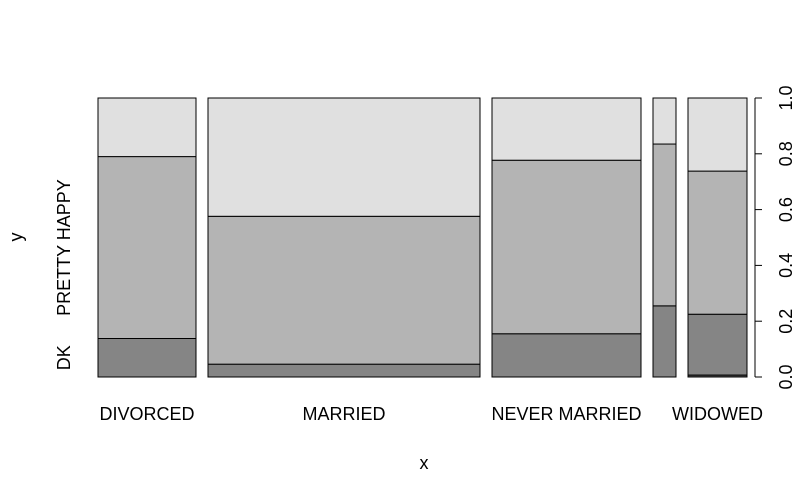  What do you see at coordinates (717, 414) in the screenshot?
I see `x-tick-label: WIDOWED` at bounding box center [717, 414].